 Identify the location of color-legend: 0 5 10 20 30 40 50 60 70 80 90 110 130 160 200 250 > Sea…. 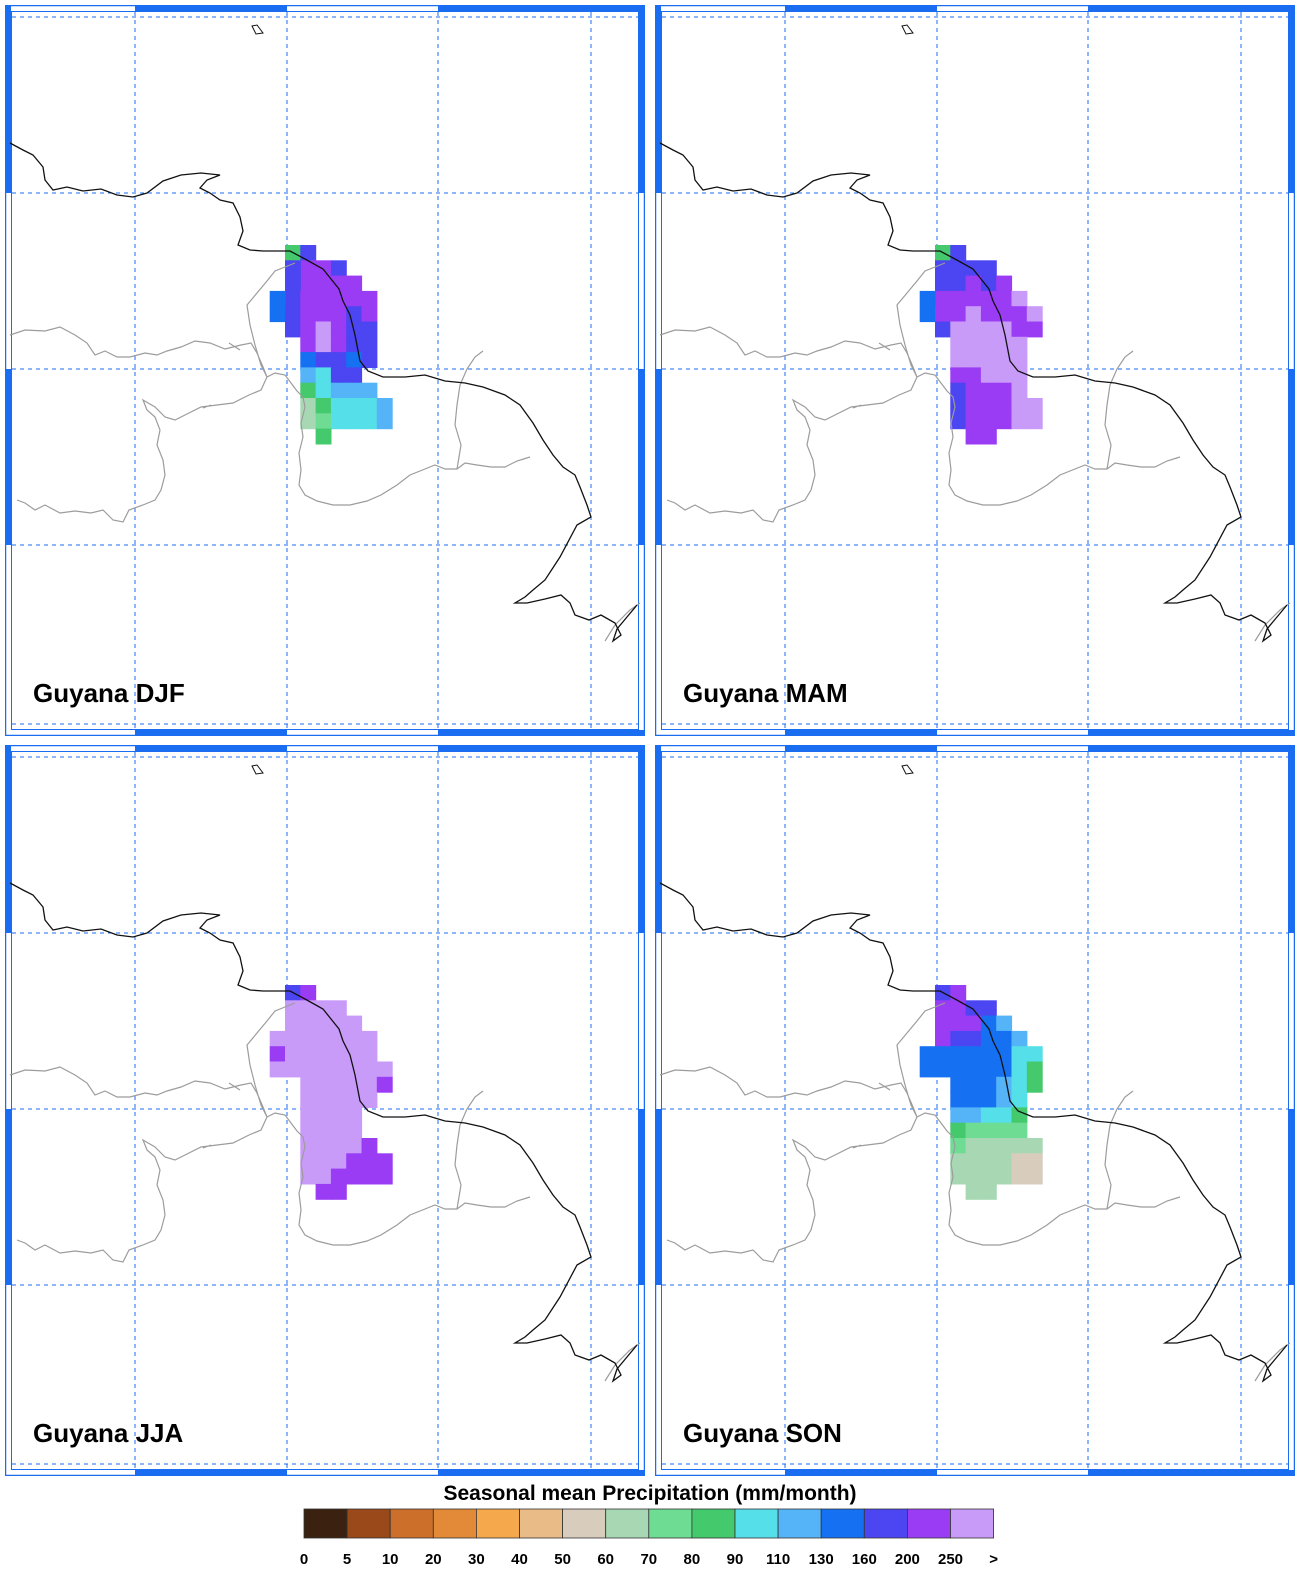
(650, 1524).